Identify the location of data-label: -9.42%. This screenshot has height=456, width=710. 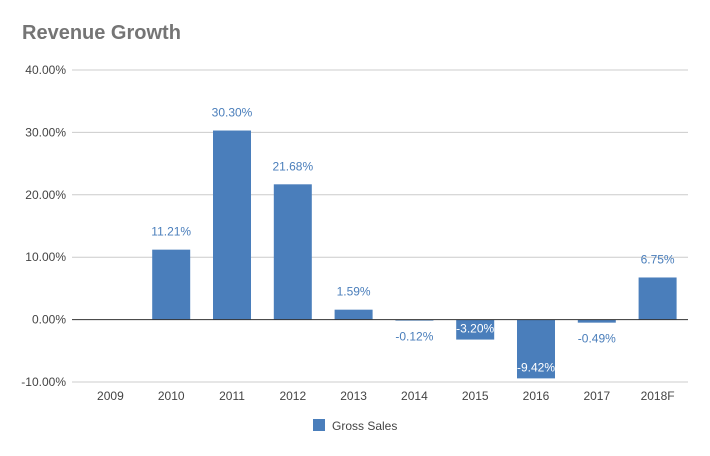
(536, 367).